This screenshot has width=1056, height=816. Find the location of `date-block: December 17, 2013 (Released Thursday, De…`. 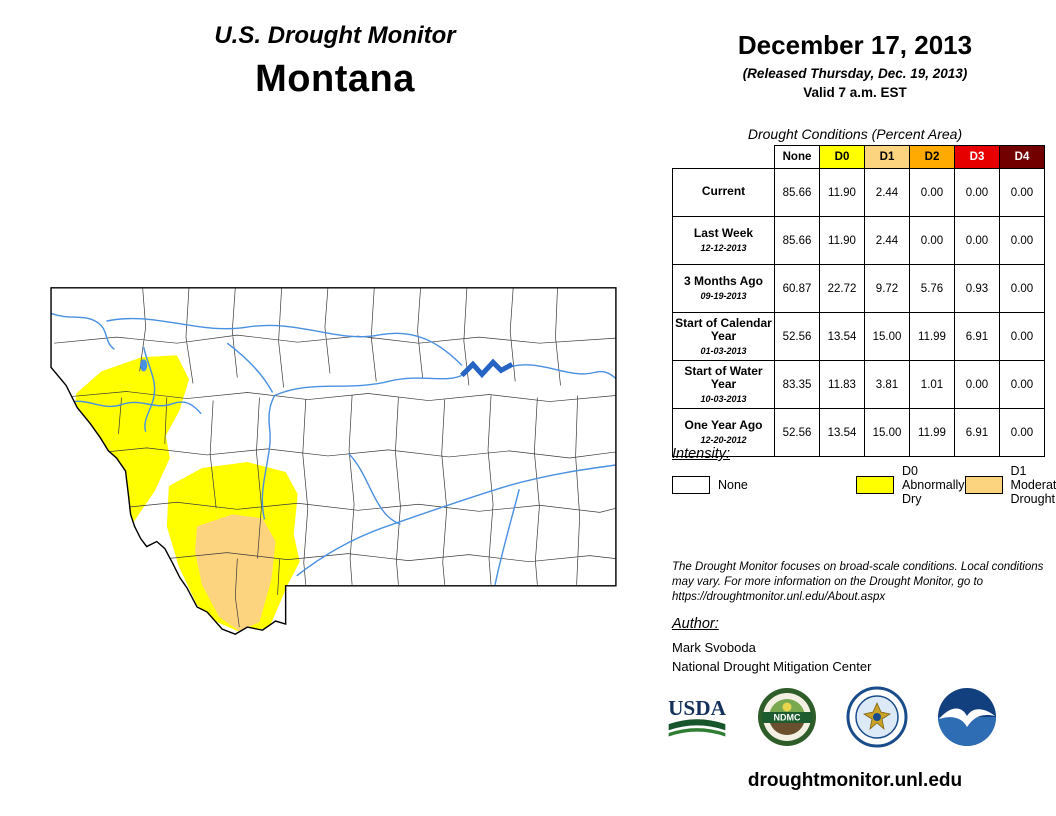

date-block: December 17, 2013 (Released Thursday, De… is located at coordinates (855, 65).